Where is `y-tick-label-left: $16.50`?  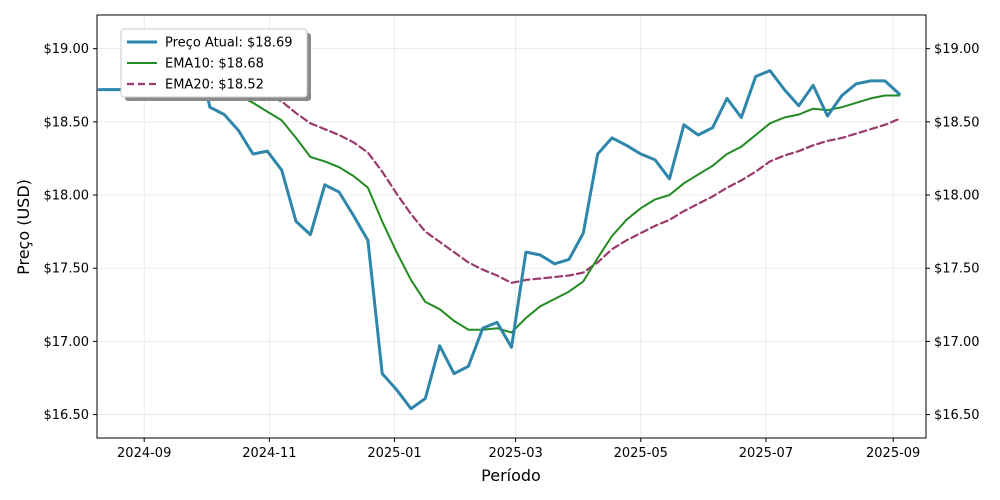 y-tick-label-left: $16.50 is located at coordinates (67, 415).